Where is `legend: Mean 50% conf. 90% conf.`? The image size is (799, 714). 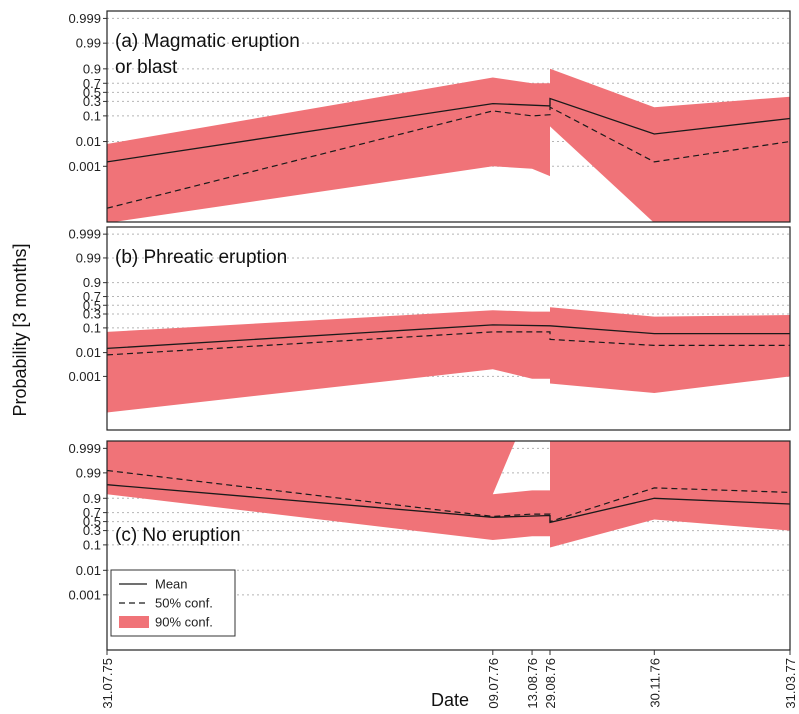 legend: Mean 50% conf. 90% conf. is located at coordinates (173, 603).